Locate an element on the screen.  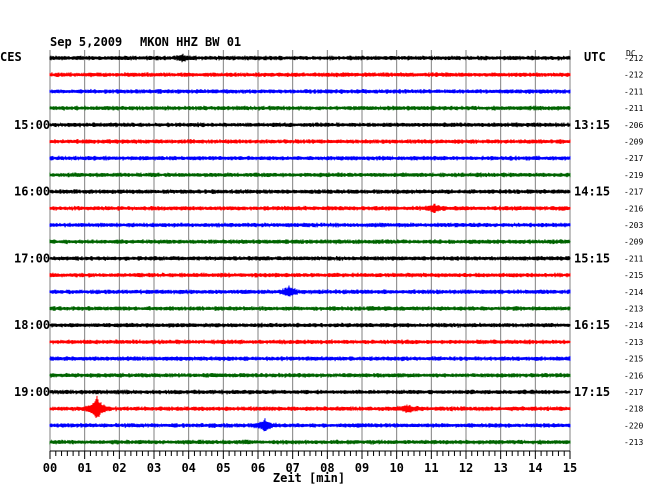
x-axis-title: Zeit [min] is located at coordinates (309, 478).